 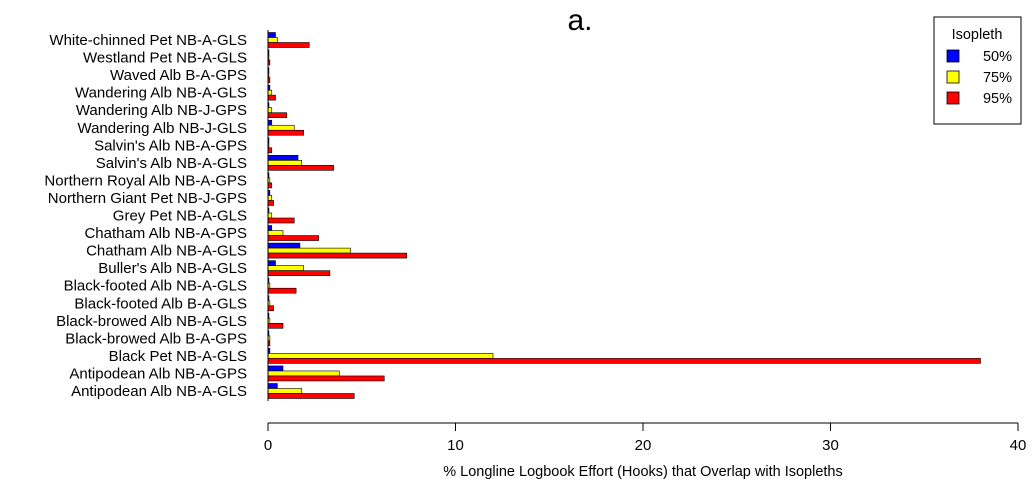 What do you see at coordinates (624, 361) in the screenshot?
I see `bar-19-95pct` at bounding box center [624, 361].